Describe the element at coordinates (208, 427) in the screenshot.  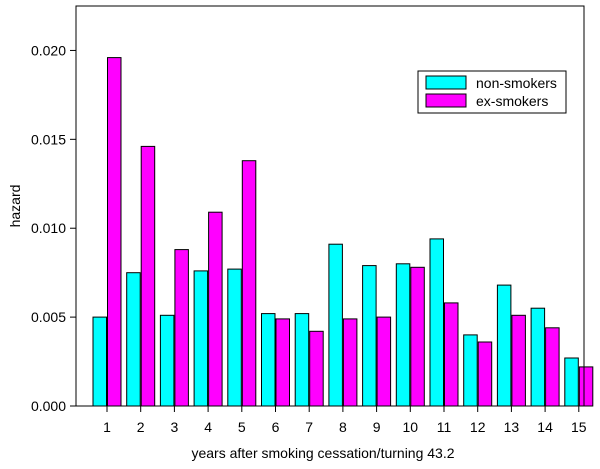
I see `x-tick-label: 4` at that location.